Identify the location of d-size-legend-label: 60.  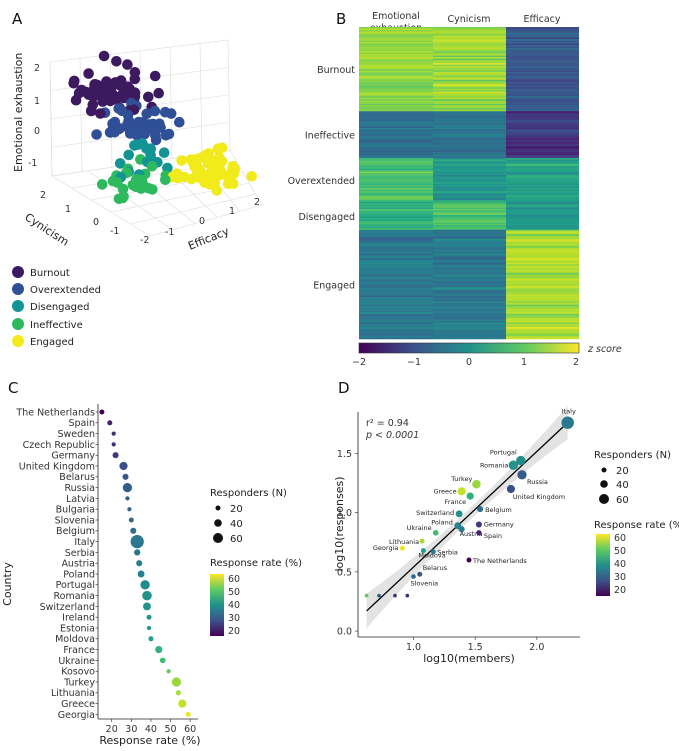
(622, 500).